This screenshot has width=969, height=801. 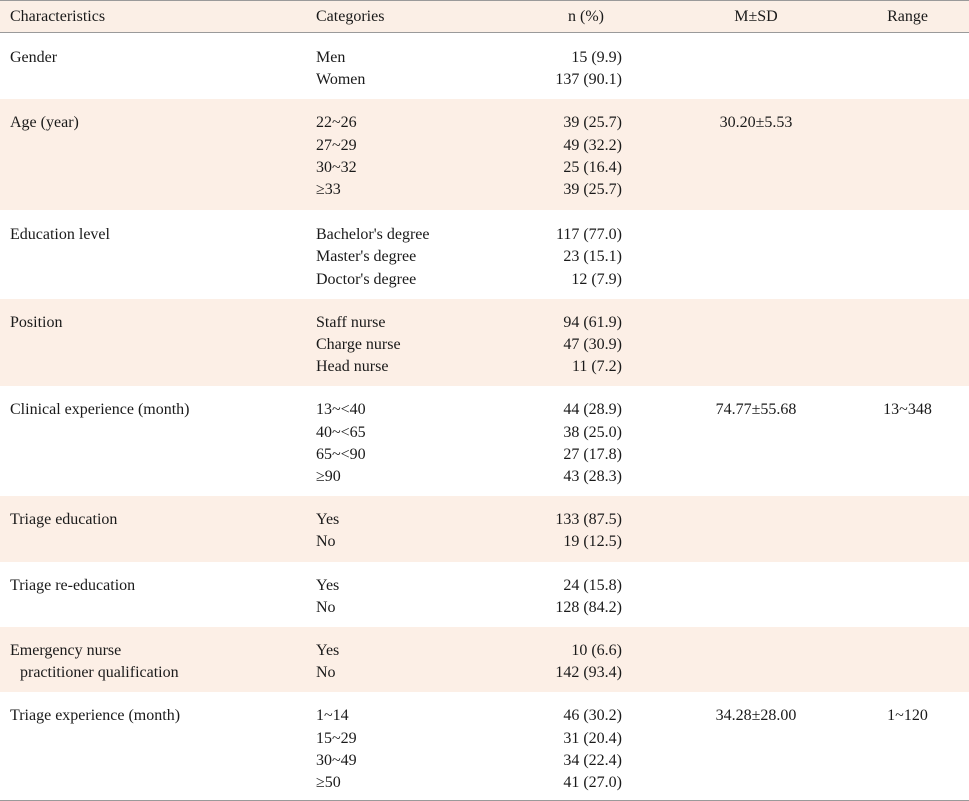 I want to click on range-cell: 1~120, so click(x=907, y=746).